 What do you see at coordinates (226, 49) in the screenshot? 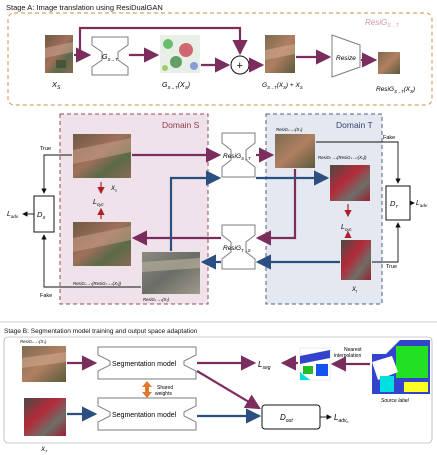
I see `stage-a-arrows` at bounding box center [226, 49].